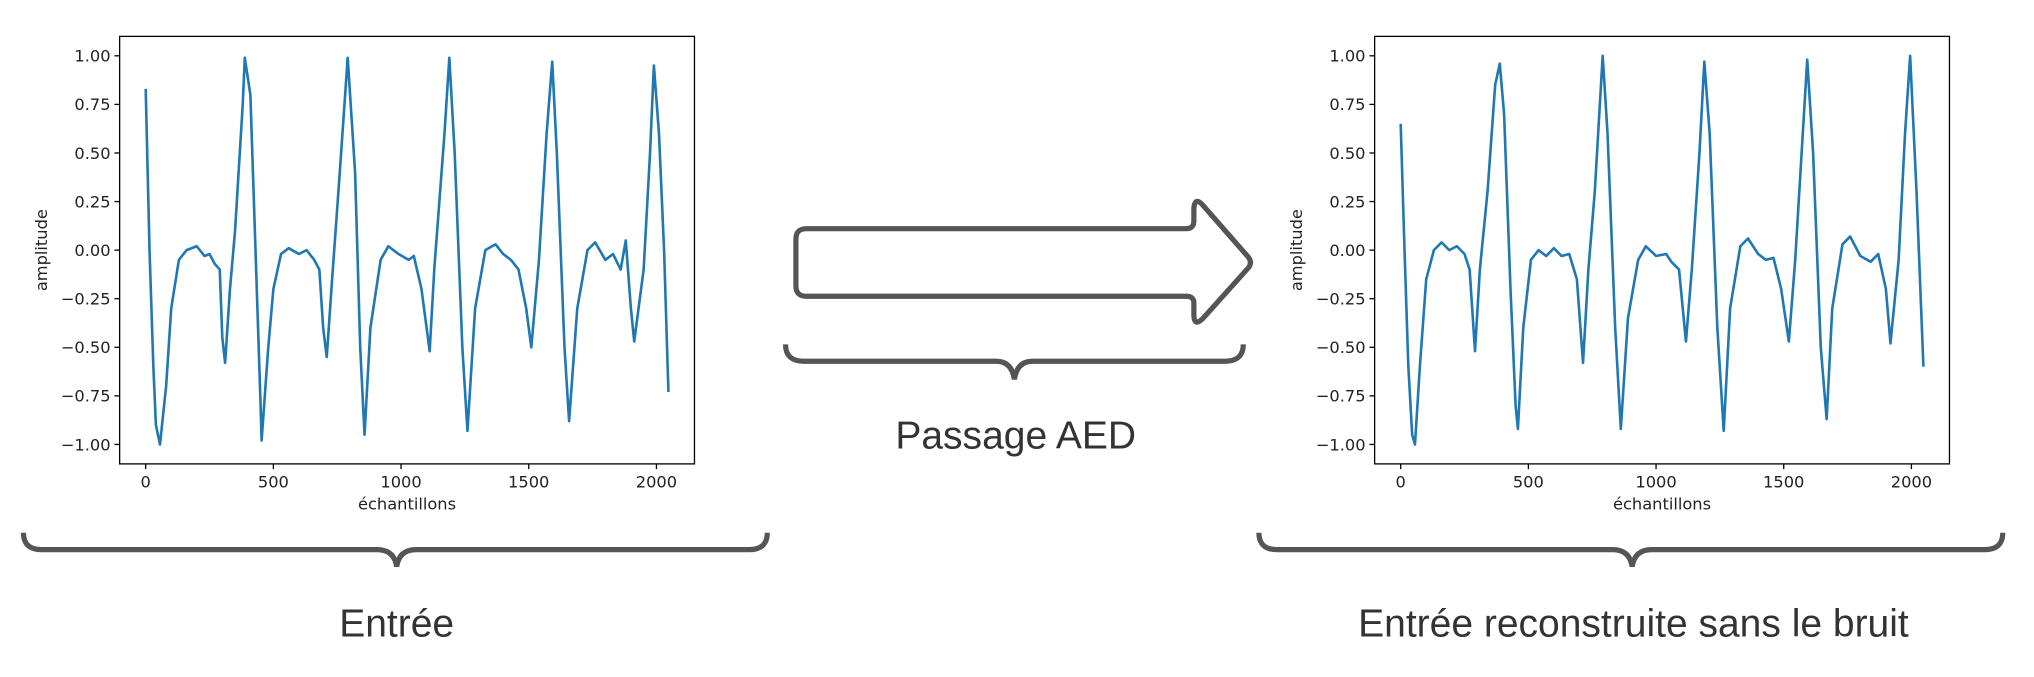  Describe the element at coordinates (1633, 624) in the screenshot. I see `output-label: Entrée reconstruite sans le bruit` at that location.